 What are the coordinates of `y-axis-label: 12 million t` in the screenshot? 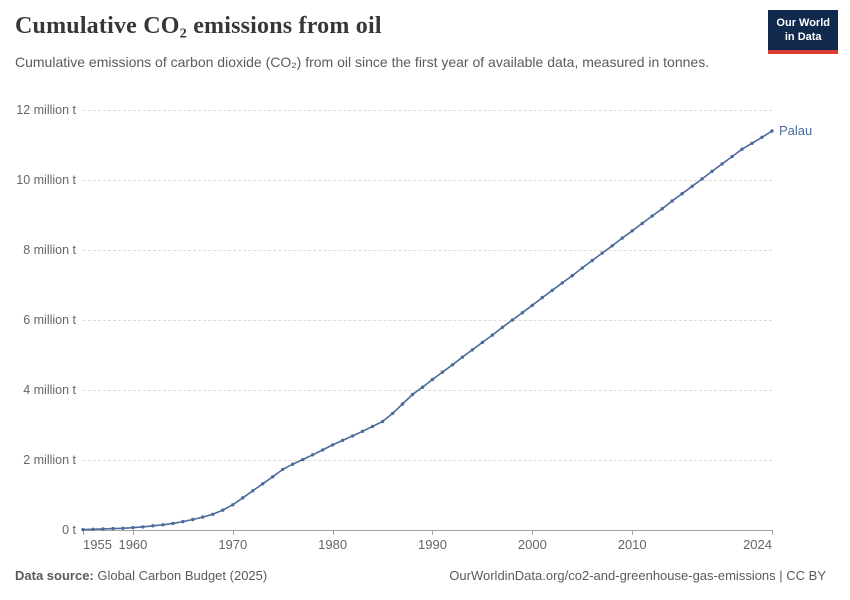 It's located at (46, 110).